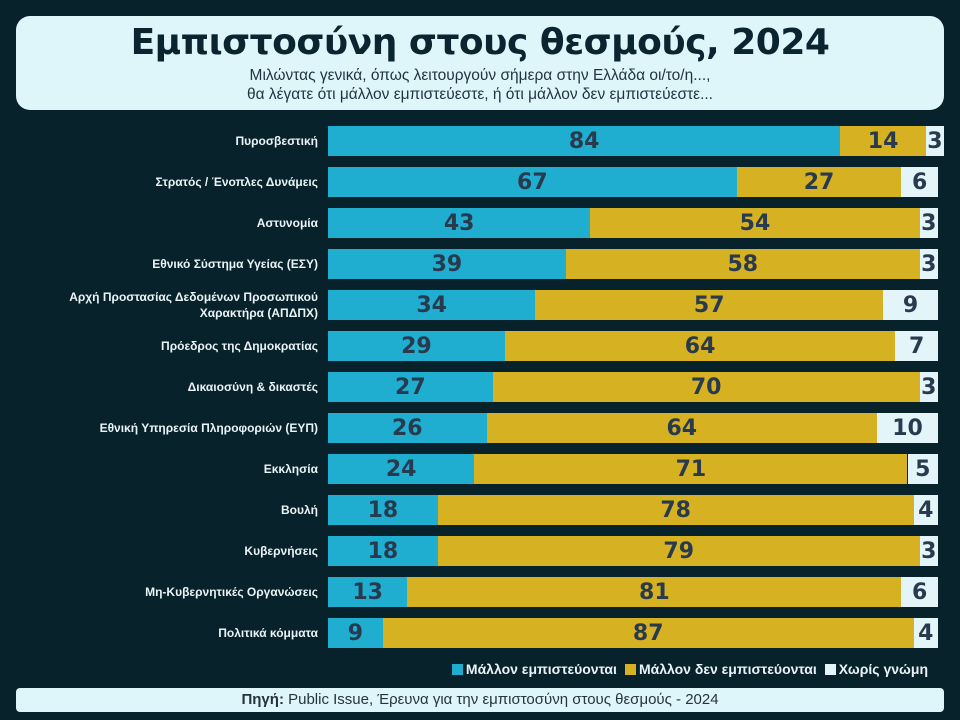 The width and height of the screenshot is (960, 720). Describe the element at coordinates (830, 669) in the screenshot. I see `legend-swatch-no-opinion` at that location.